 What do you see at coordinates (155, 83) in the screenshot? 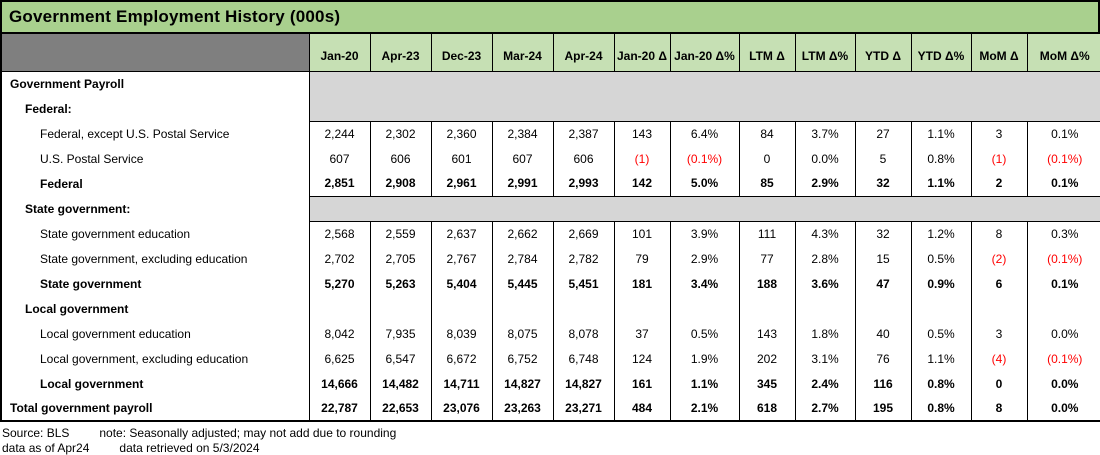
I see `row-label: Government Payroll` at bounding box center [155, 83].